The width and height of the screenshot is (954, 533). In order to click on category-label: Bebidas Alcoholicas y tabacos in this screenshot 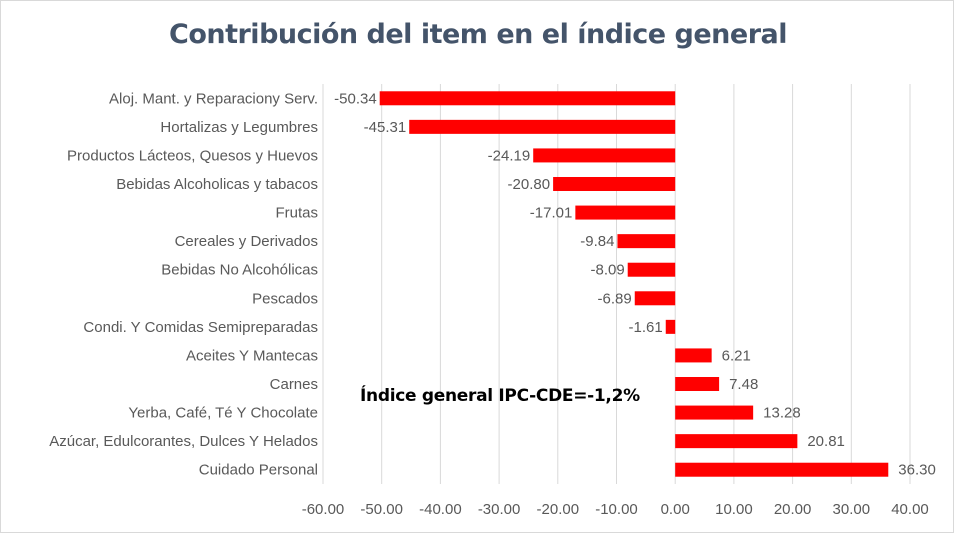, I will do `click(217, 184)`.